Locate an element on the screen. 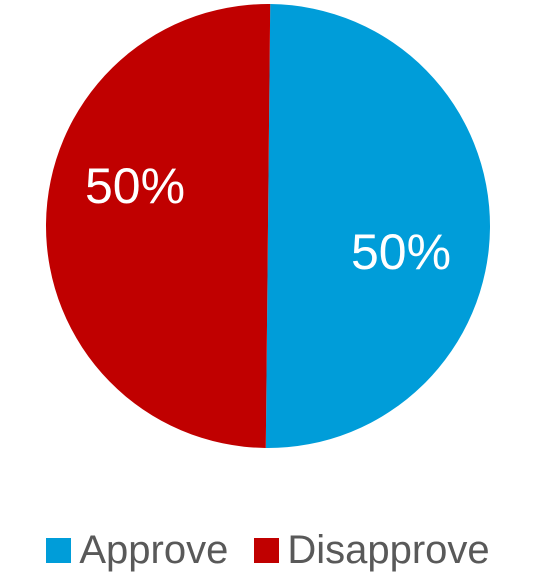  data-label-approve: 50% is located at coordinates (401, 252).